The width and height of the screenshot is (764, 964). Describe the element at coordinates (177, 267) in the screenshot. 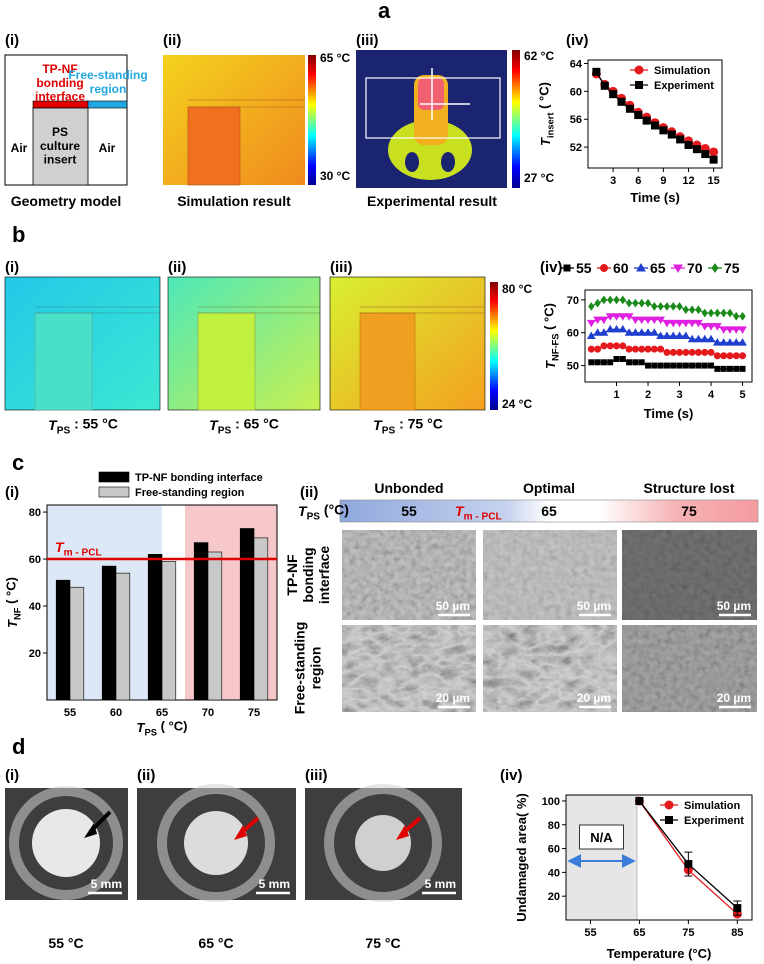

I see `sub-label: (ii)` at that location.